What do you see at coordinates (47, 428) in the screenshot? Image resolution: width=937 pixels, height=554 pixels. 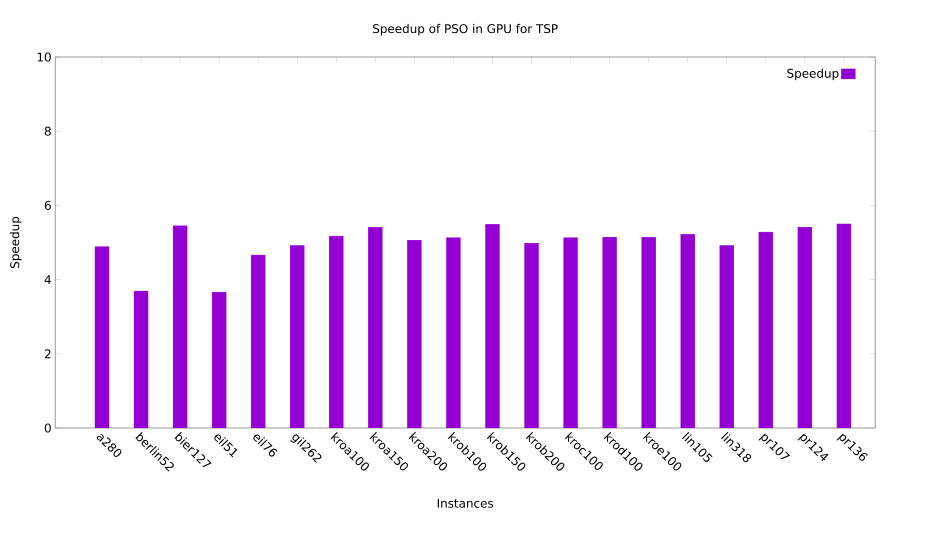 I see `y-tick-label: 0` at bounding box center [47, 428].